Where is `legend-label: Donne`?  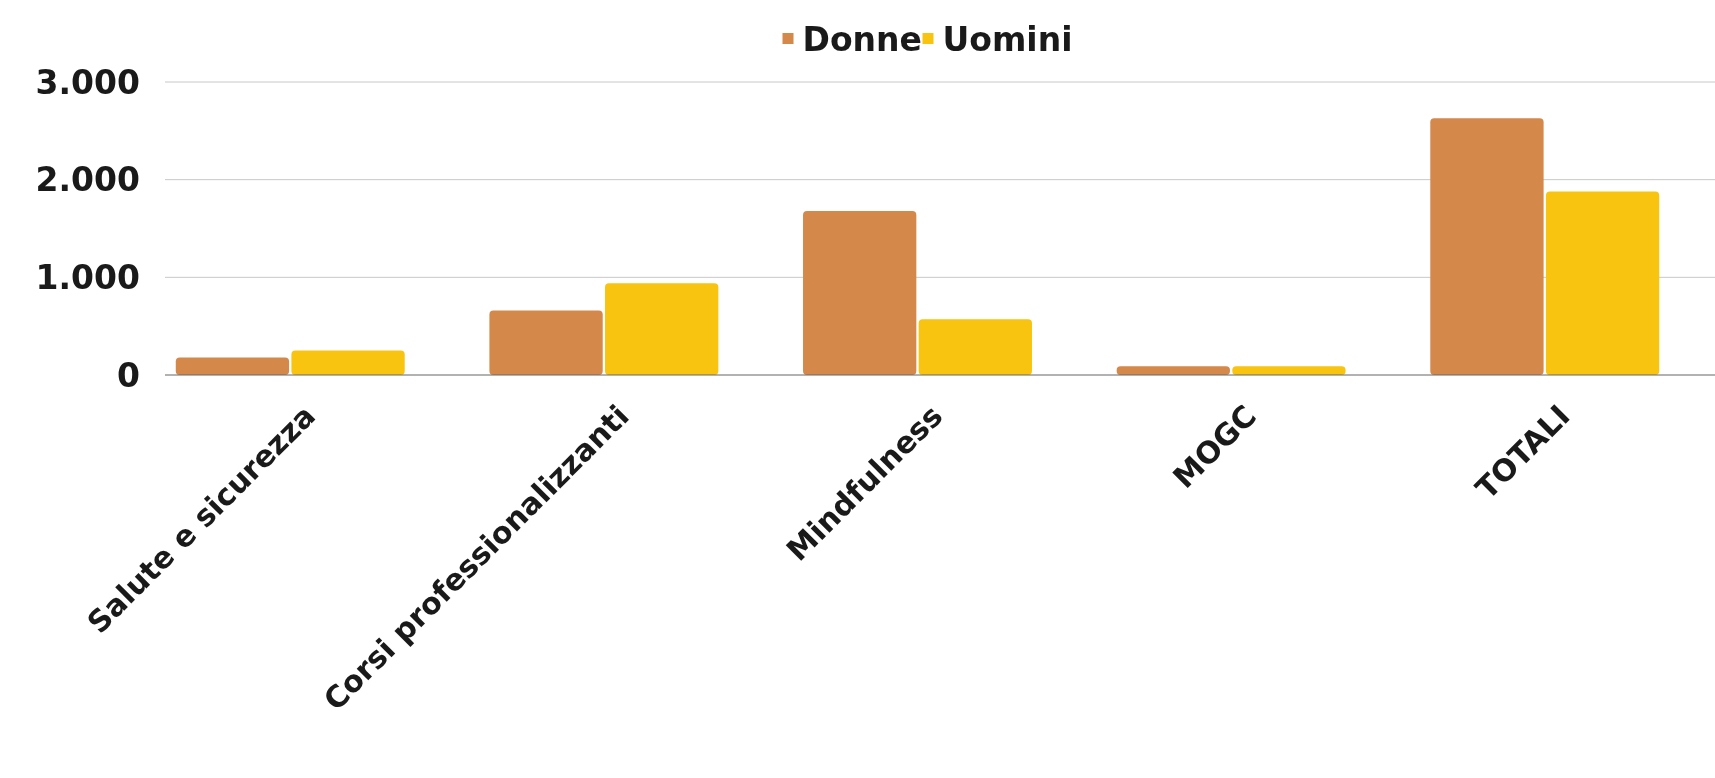 legend-label: Donne is located at coordinates (862, 39).